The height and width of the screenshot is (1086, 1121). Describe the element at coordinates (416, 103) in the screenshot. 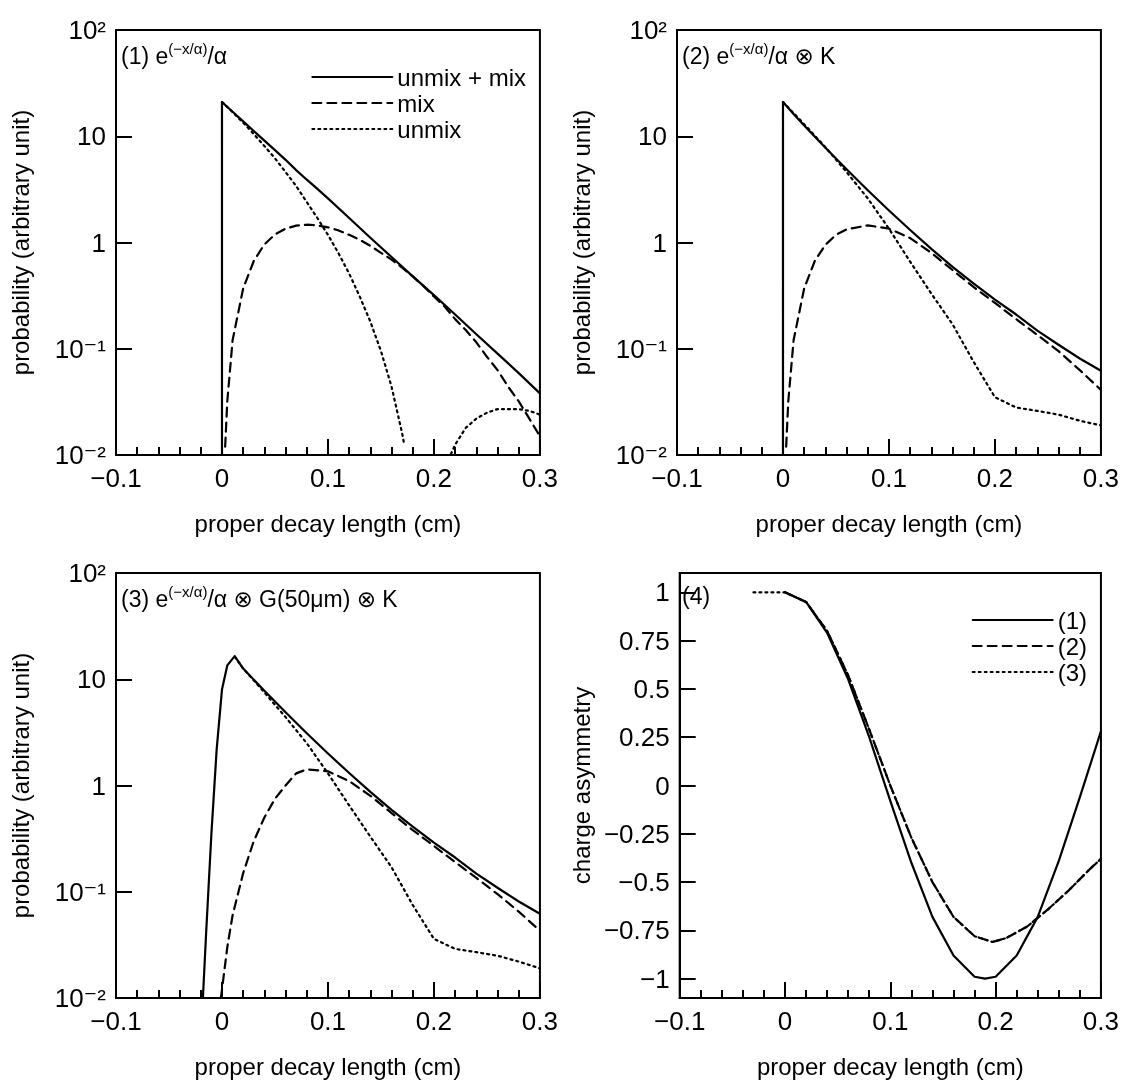

I see `legend-label: mix` at that location.